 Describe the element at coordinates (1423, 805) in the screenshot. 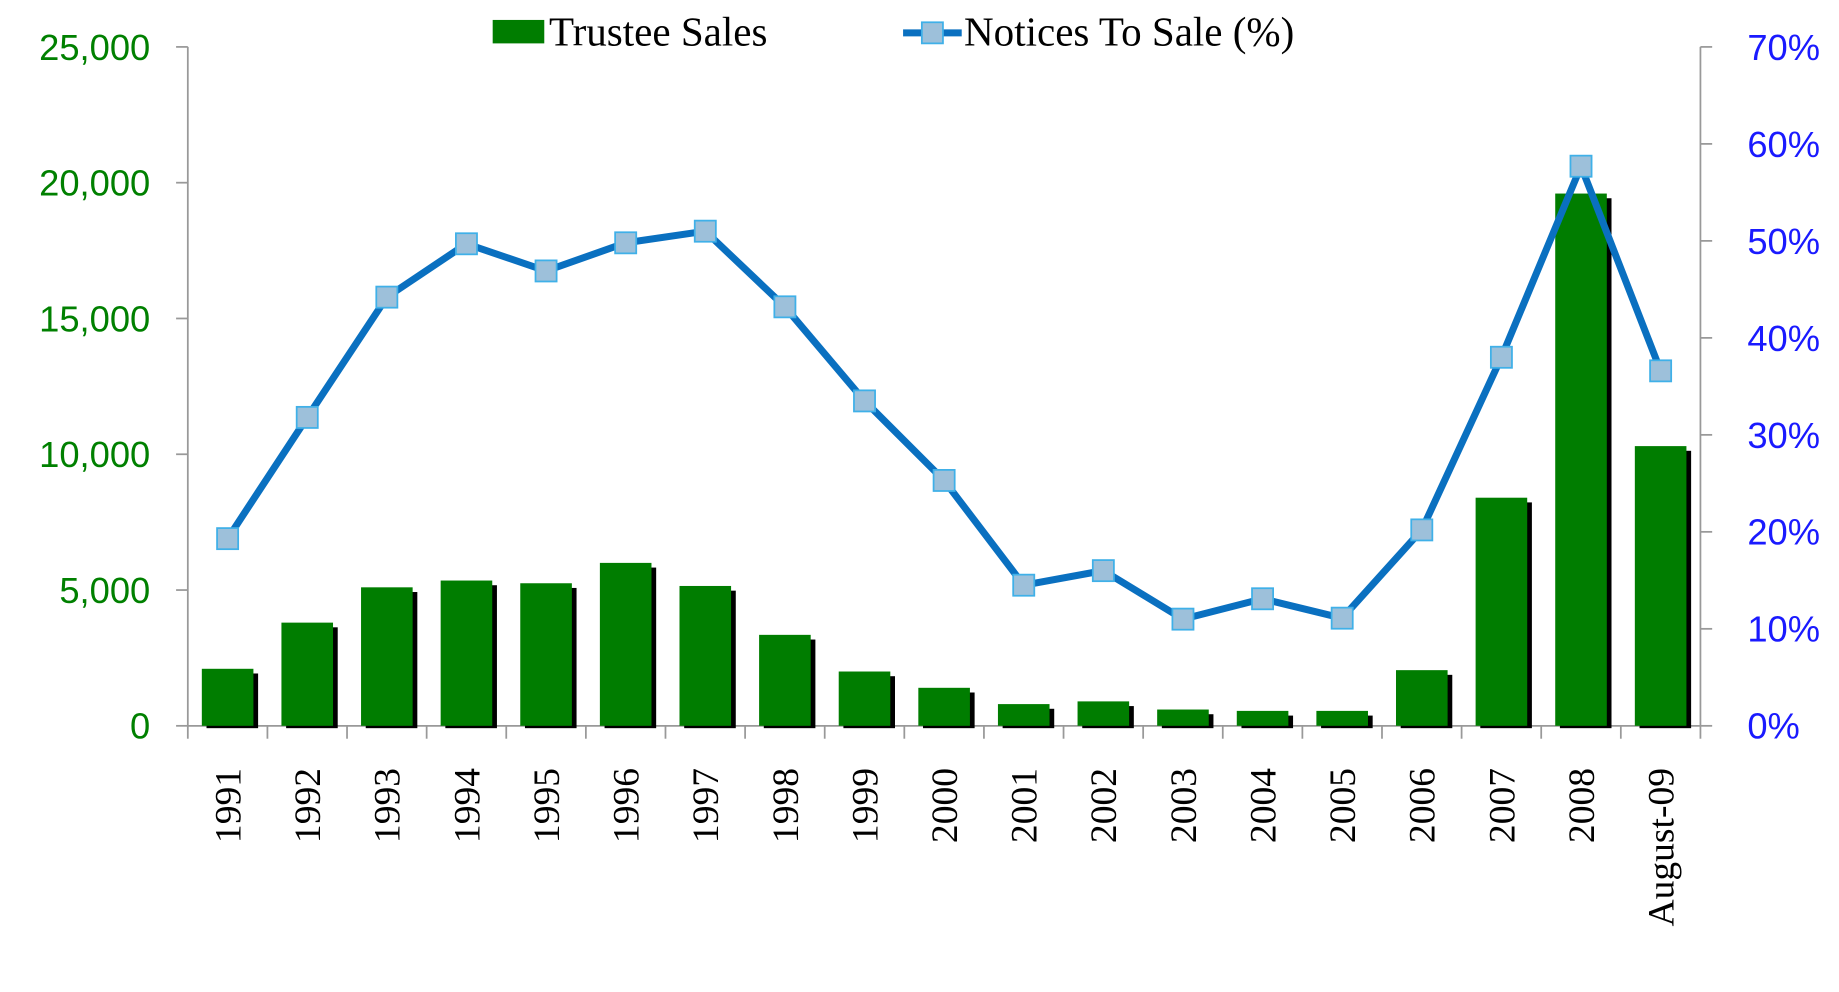

I see `x-tick-label: 2006` at that location.